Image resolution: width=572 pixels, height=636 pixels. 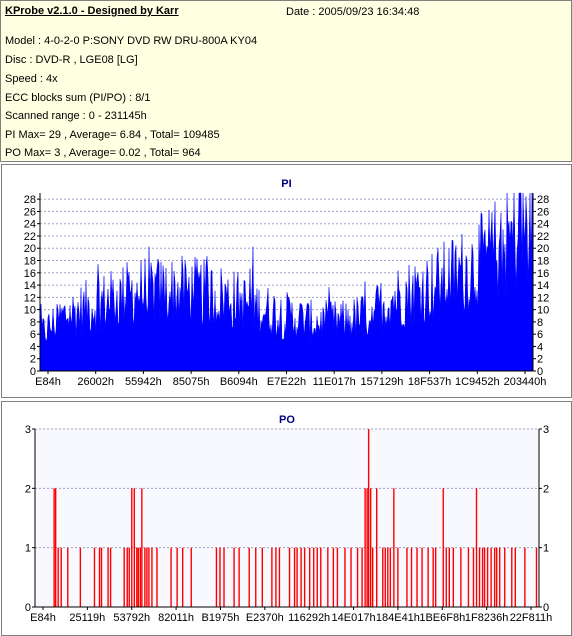 I want to click on y-tick-label: 4, so click(x=33, y=347).